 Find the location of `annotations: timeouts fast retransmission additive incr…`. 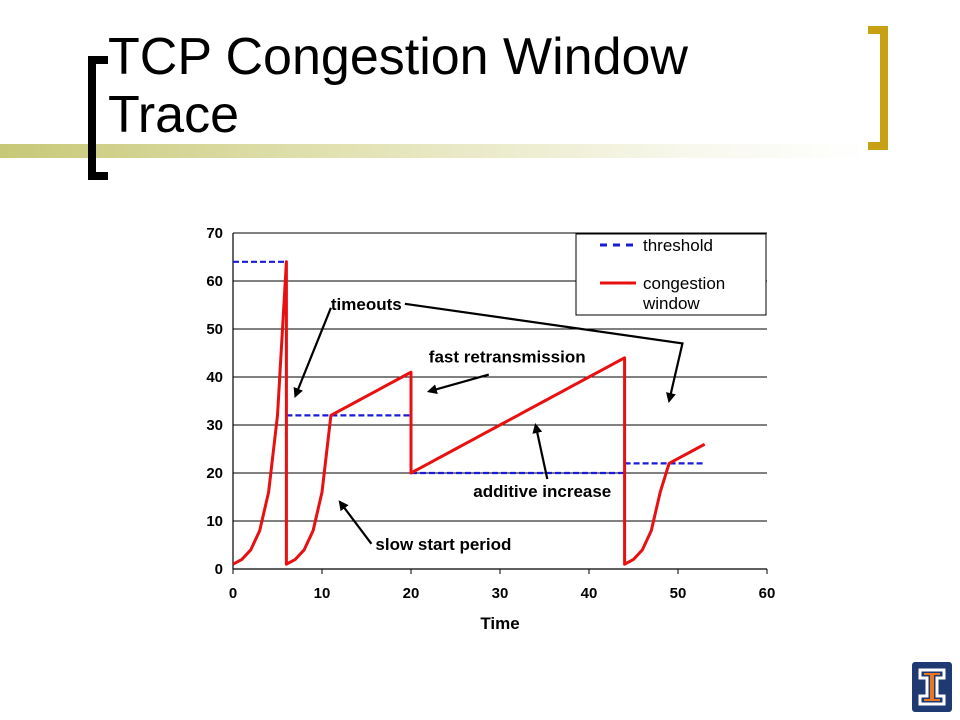

annotations: timeouts fast retransmission additive incr… is located at coordinates (488, 424).